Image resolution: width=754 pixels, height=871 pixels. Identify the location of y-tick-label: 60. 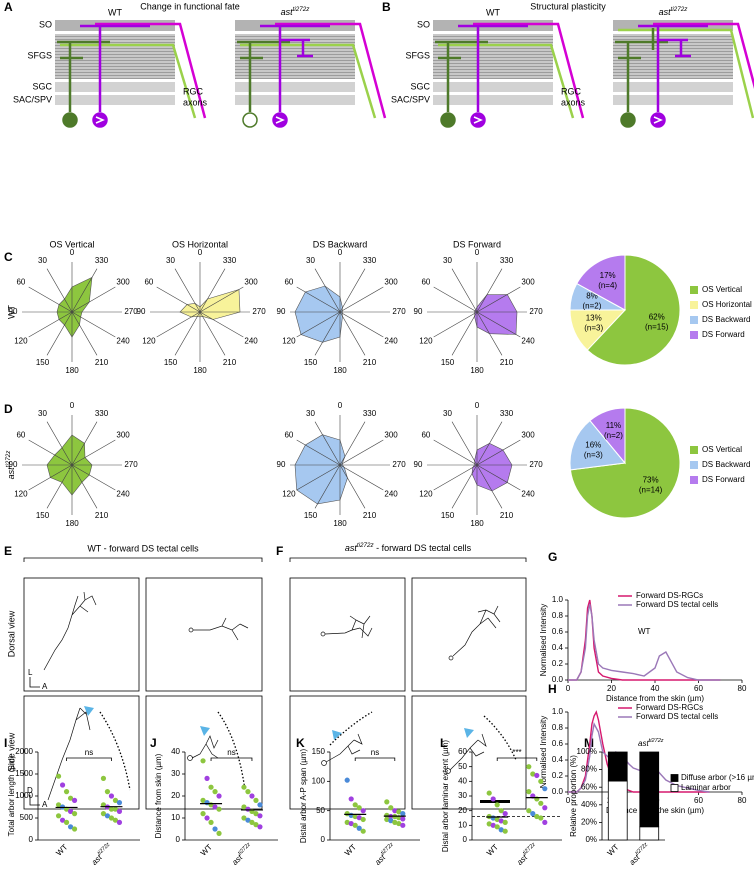
(462, 751).